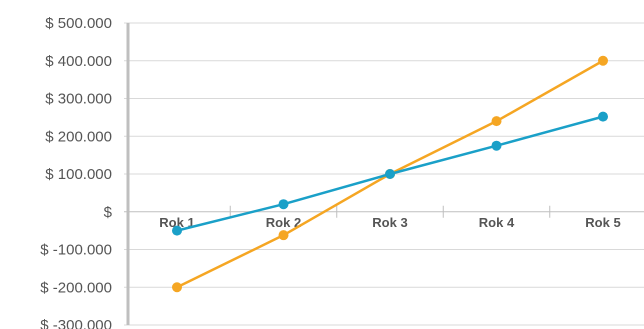 The image size is (644, 329). What do you see at coordinates (76, 250) in the screenshot?
I see `y-tick-label: $ -100.000` at bounding box center [76, 250].